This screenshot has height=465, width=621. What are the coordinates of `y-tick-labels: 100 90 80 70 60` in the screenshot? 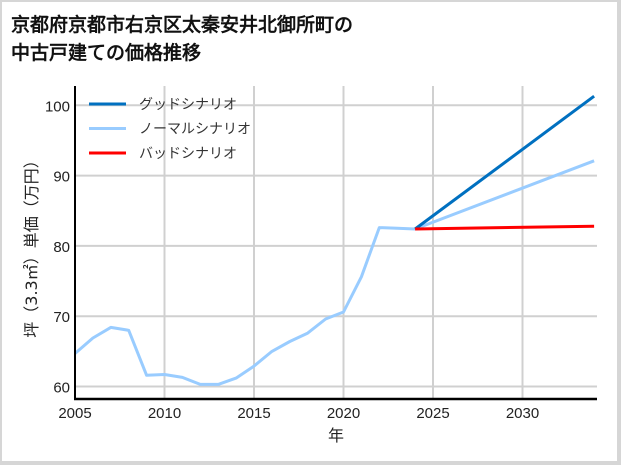 It's located at (57, 247).